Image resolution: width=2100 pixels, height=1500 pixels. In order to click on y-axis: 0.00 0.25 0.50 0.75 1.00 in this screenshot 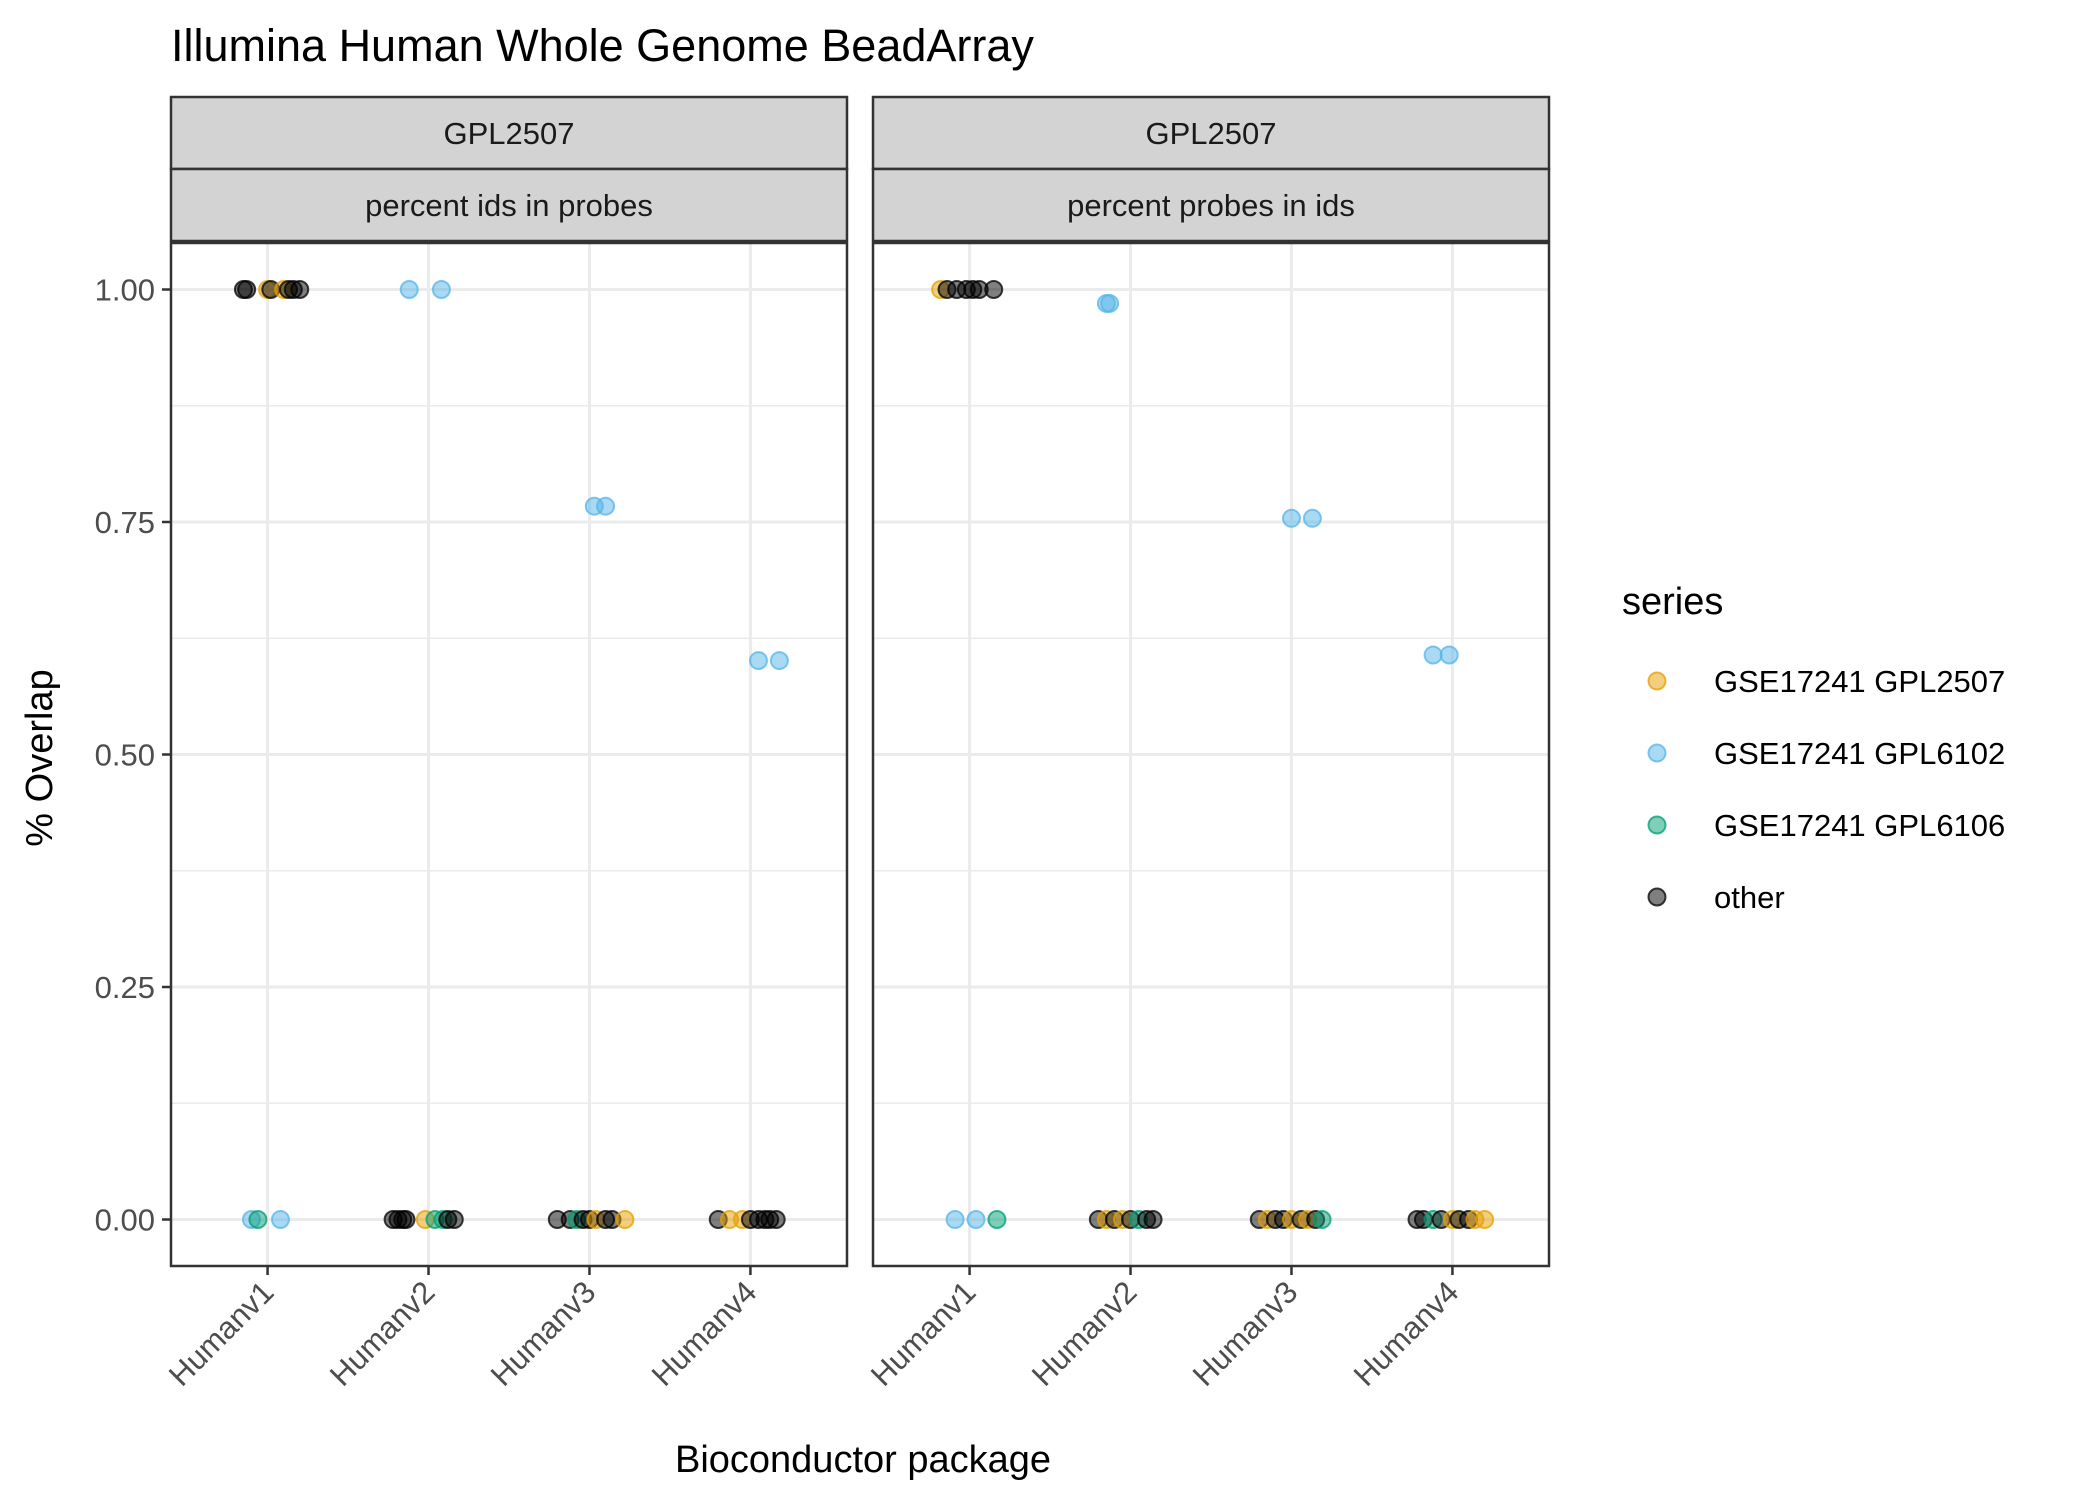, I will do `click(133, 755)`.